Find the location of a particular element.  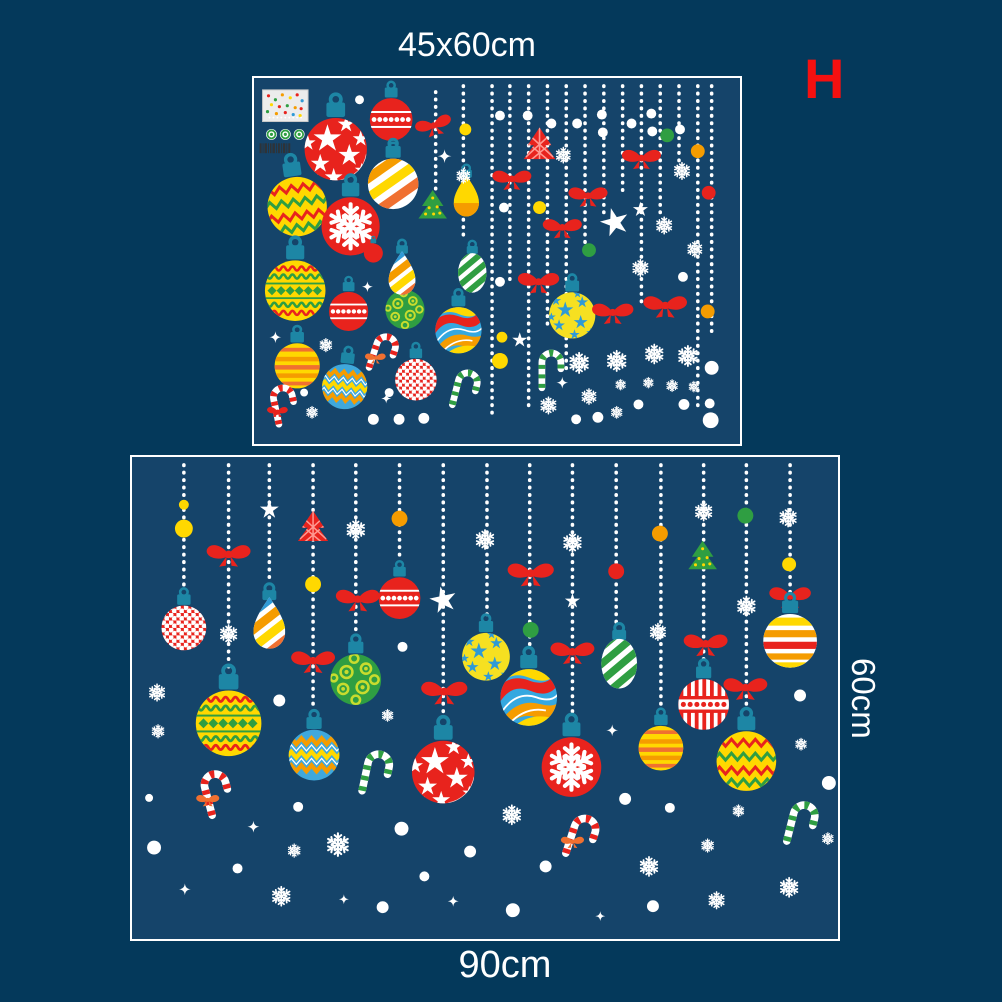

tree-red-sticker is located at coordinates (313, 526).